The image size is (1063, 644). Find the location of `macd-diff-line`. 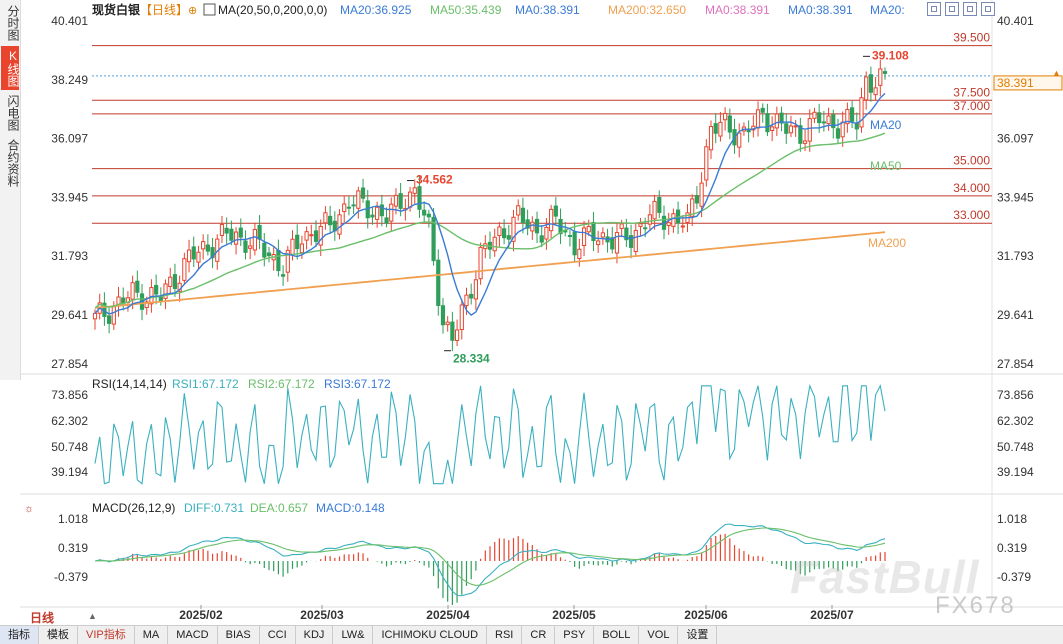

macd-diff-line is located at coordinates (490, 560).